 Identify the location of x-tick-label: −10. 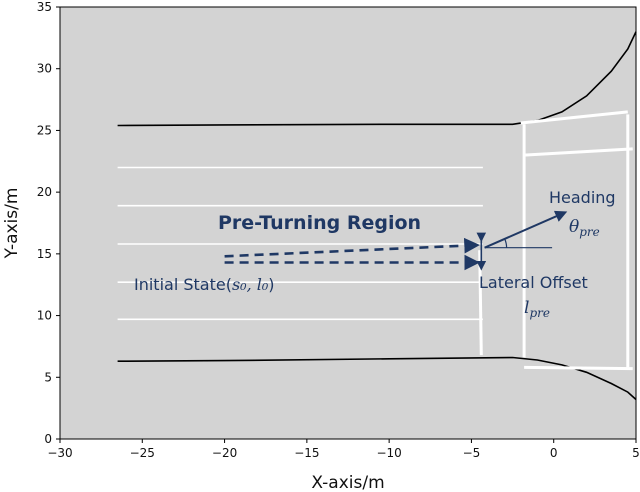
(388, 453).